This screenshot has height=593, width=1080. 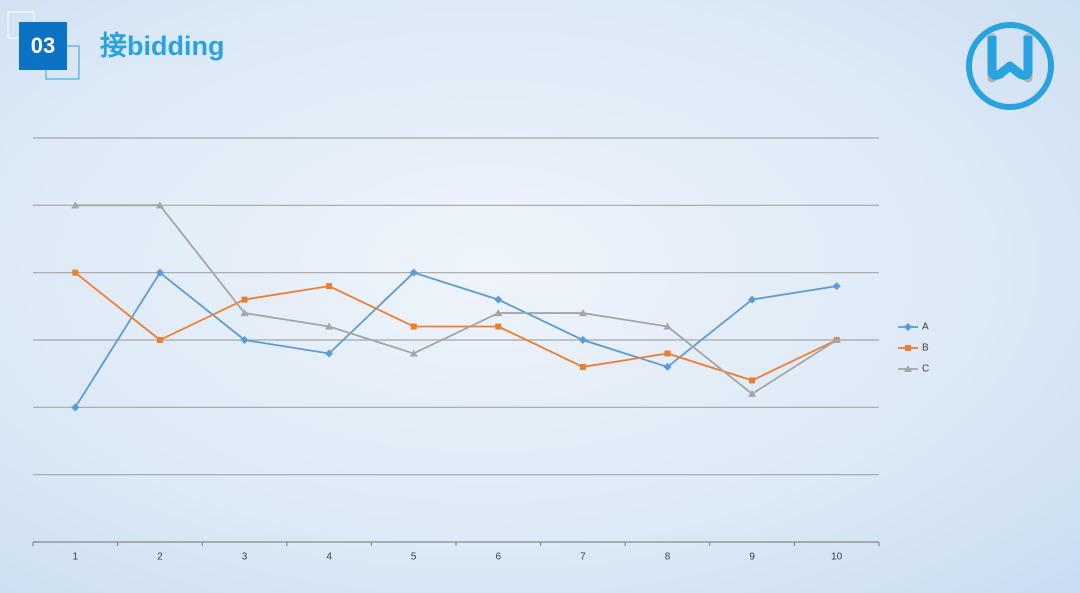 What do you see at coordinates (668, 557) in the screenshot?
I see `x-tick-label: 8` at bounding box center [668, 557].